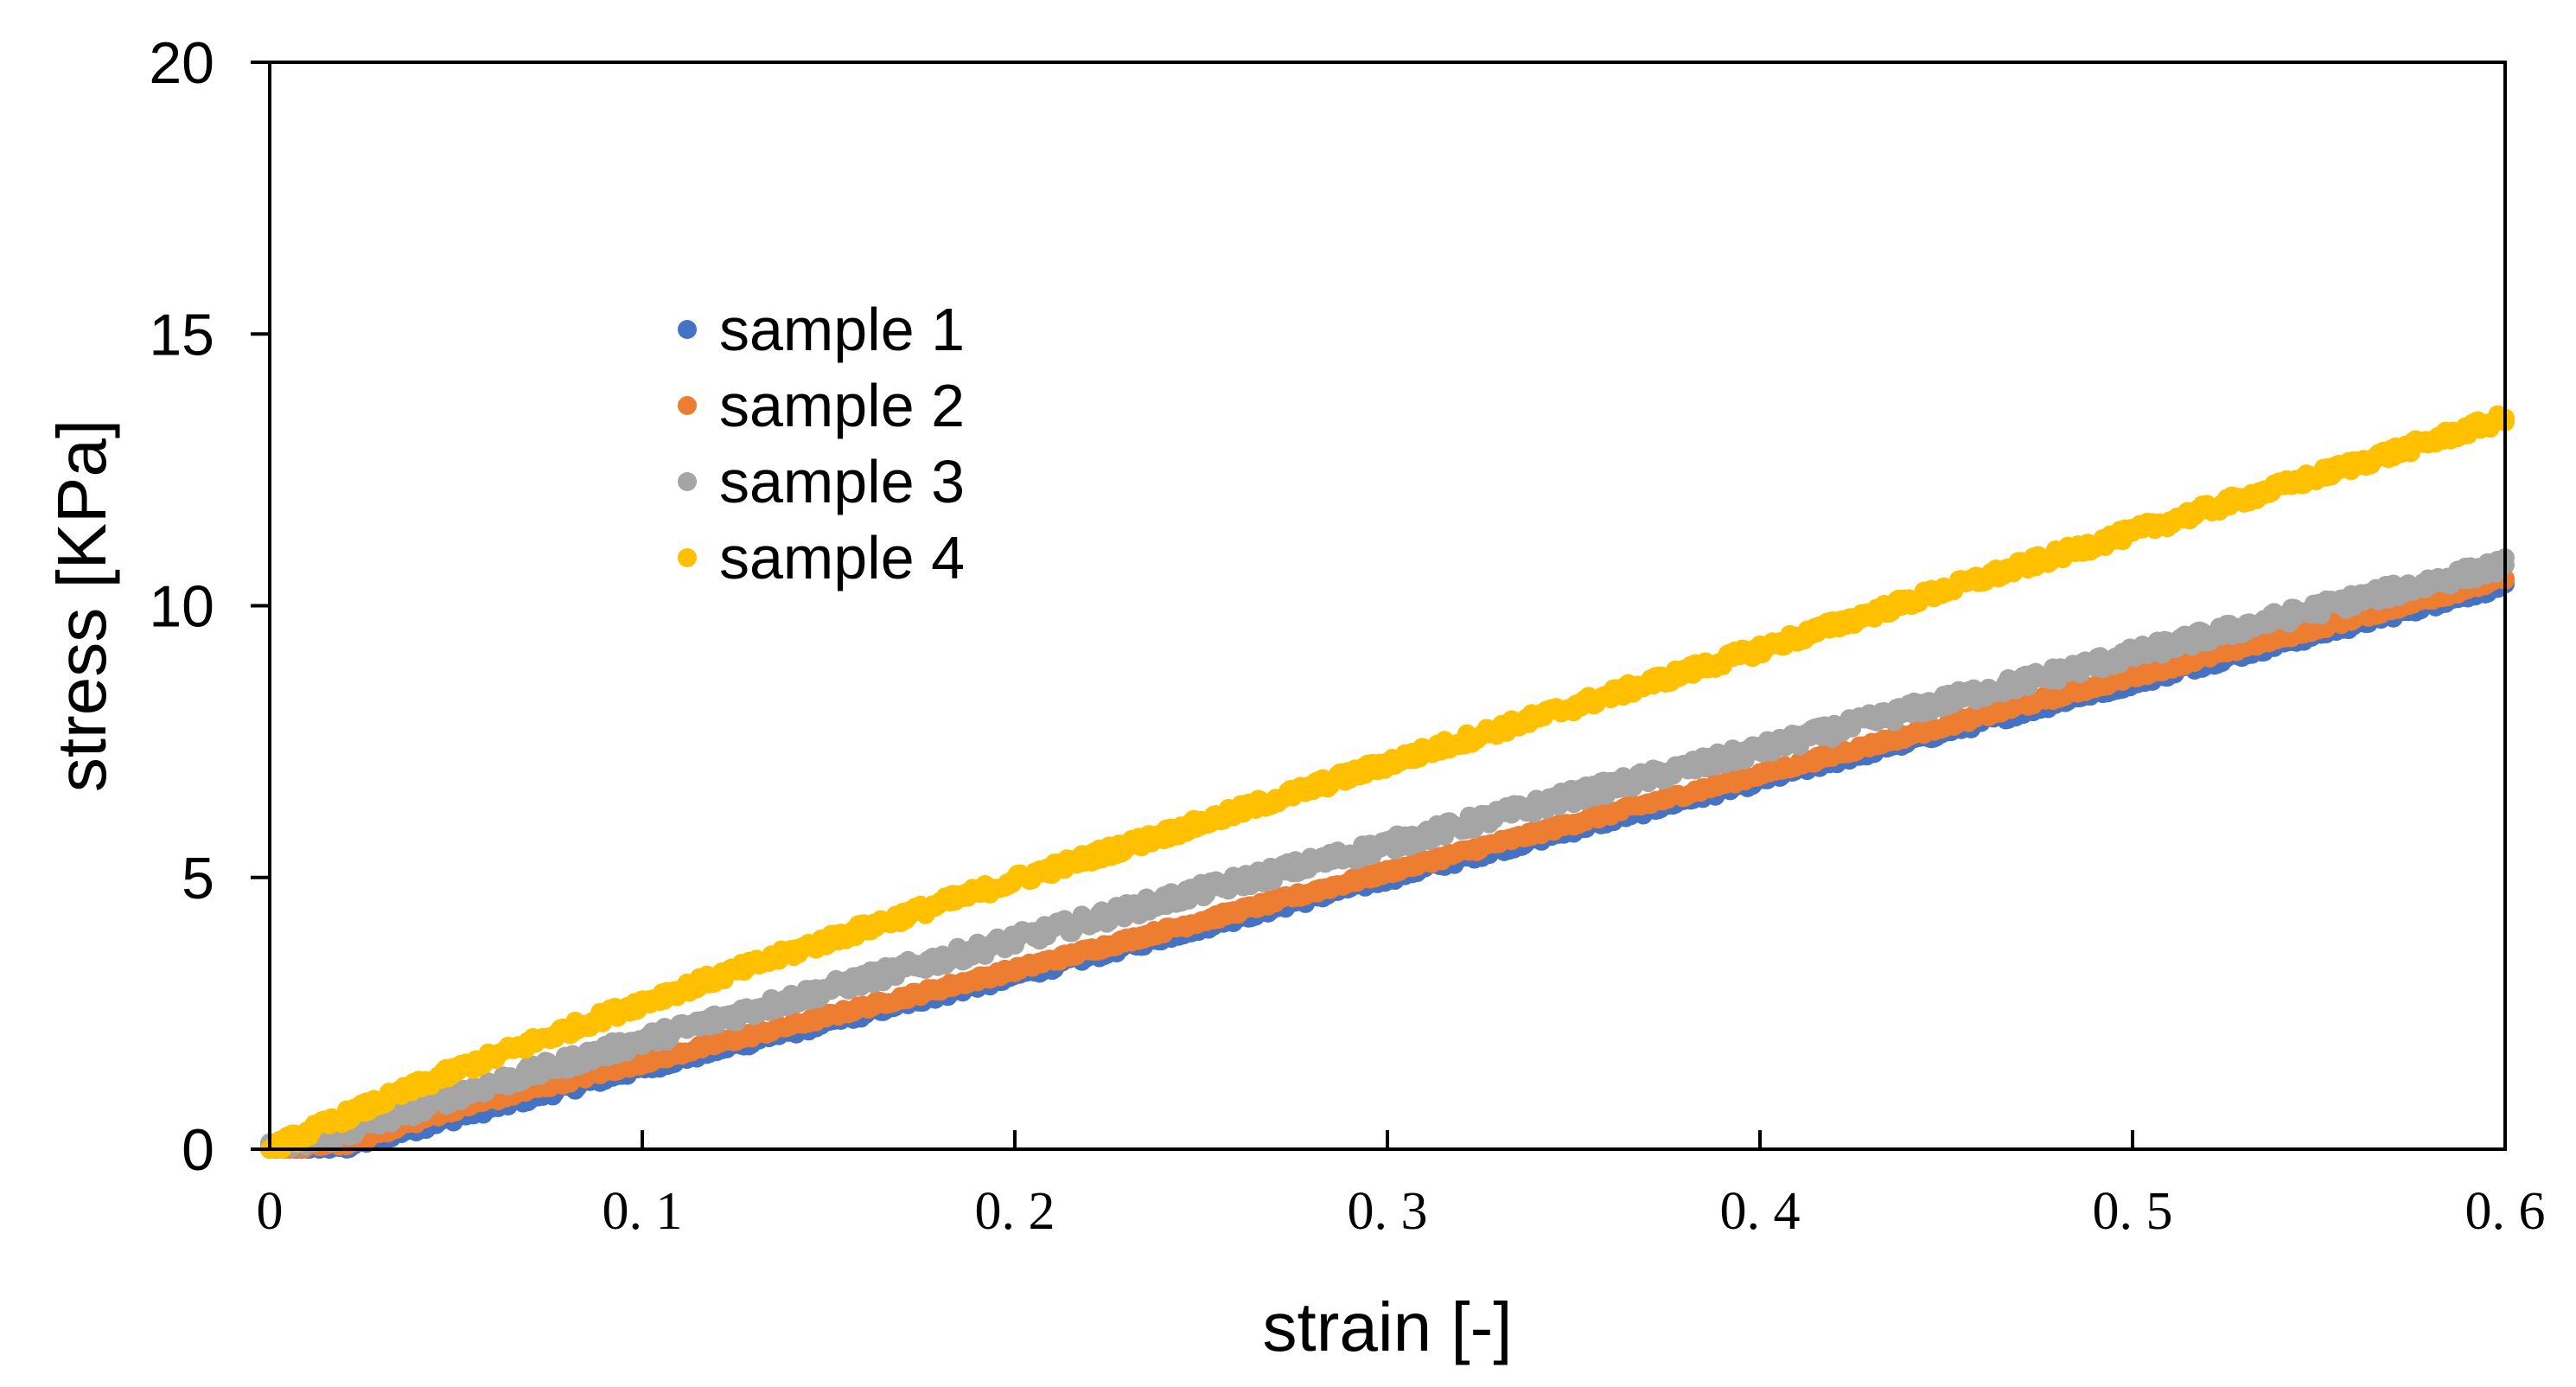  I want to click on legend-label: sample 1, so click(842, 329).